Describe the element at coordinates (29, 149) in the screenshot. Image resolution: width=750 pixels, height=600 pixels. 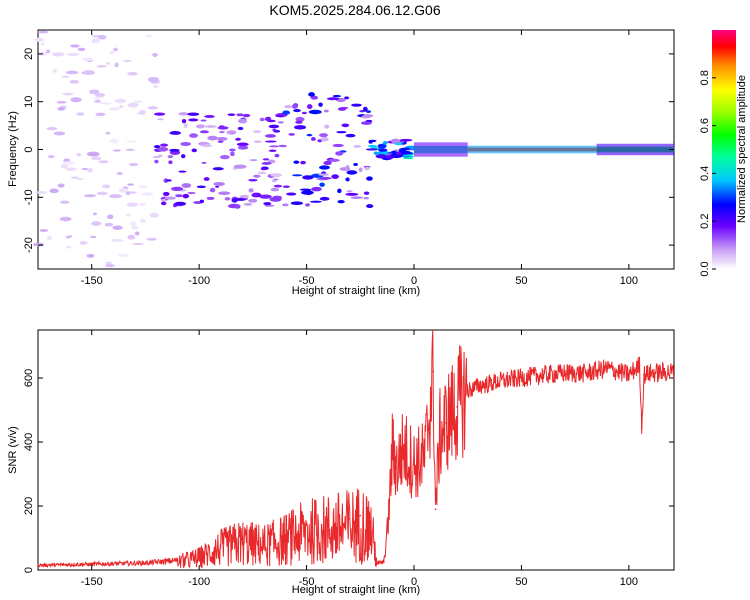
I see `y-tick-label: 0` at that location.